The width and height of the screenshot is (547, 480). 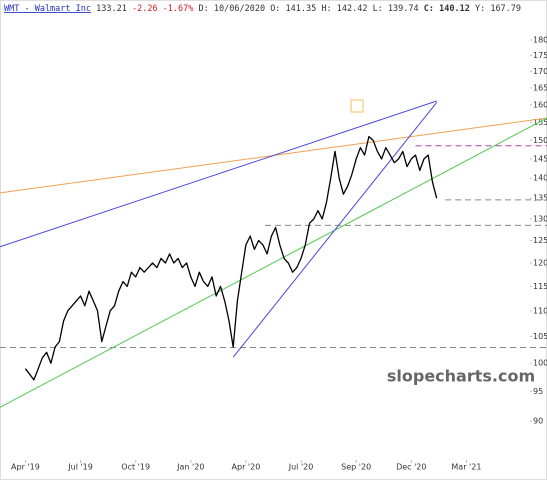 What do you see at coordinates (540, 71) in the screenshot?
I see `y-tick-label: 170` at bounding box center [540, 71].